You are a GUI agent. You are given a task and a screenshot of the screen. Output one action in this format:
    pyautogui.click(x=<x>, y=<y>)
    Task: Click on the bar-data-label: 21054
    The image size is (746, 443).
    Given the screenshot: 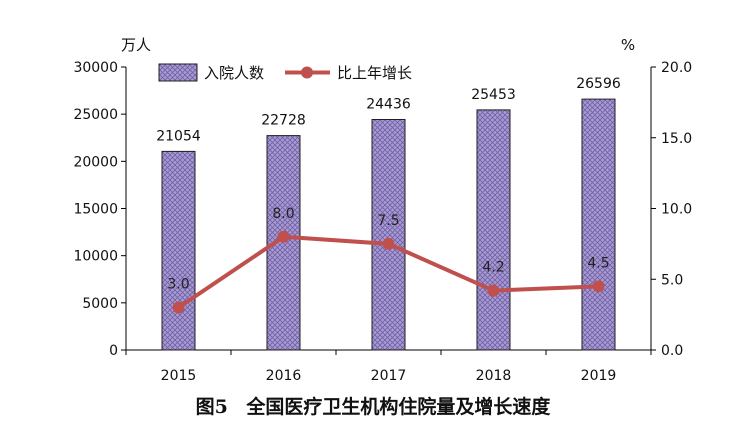 What is the action you would take?
    pyautogui.click(x=178, y=136)
    